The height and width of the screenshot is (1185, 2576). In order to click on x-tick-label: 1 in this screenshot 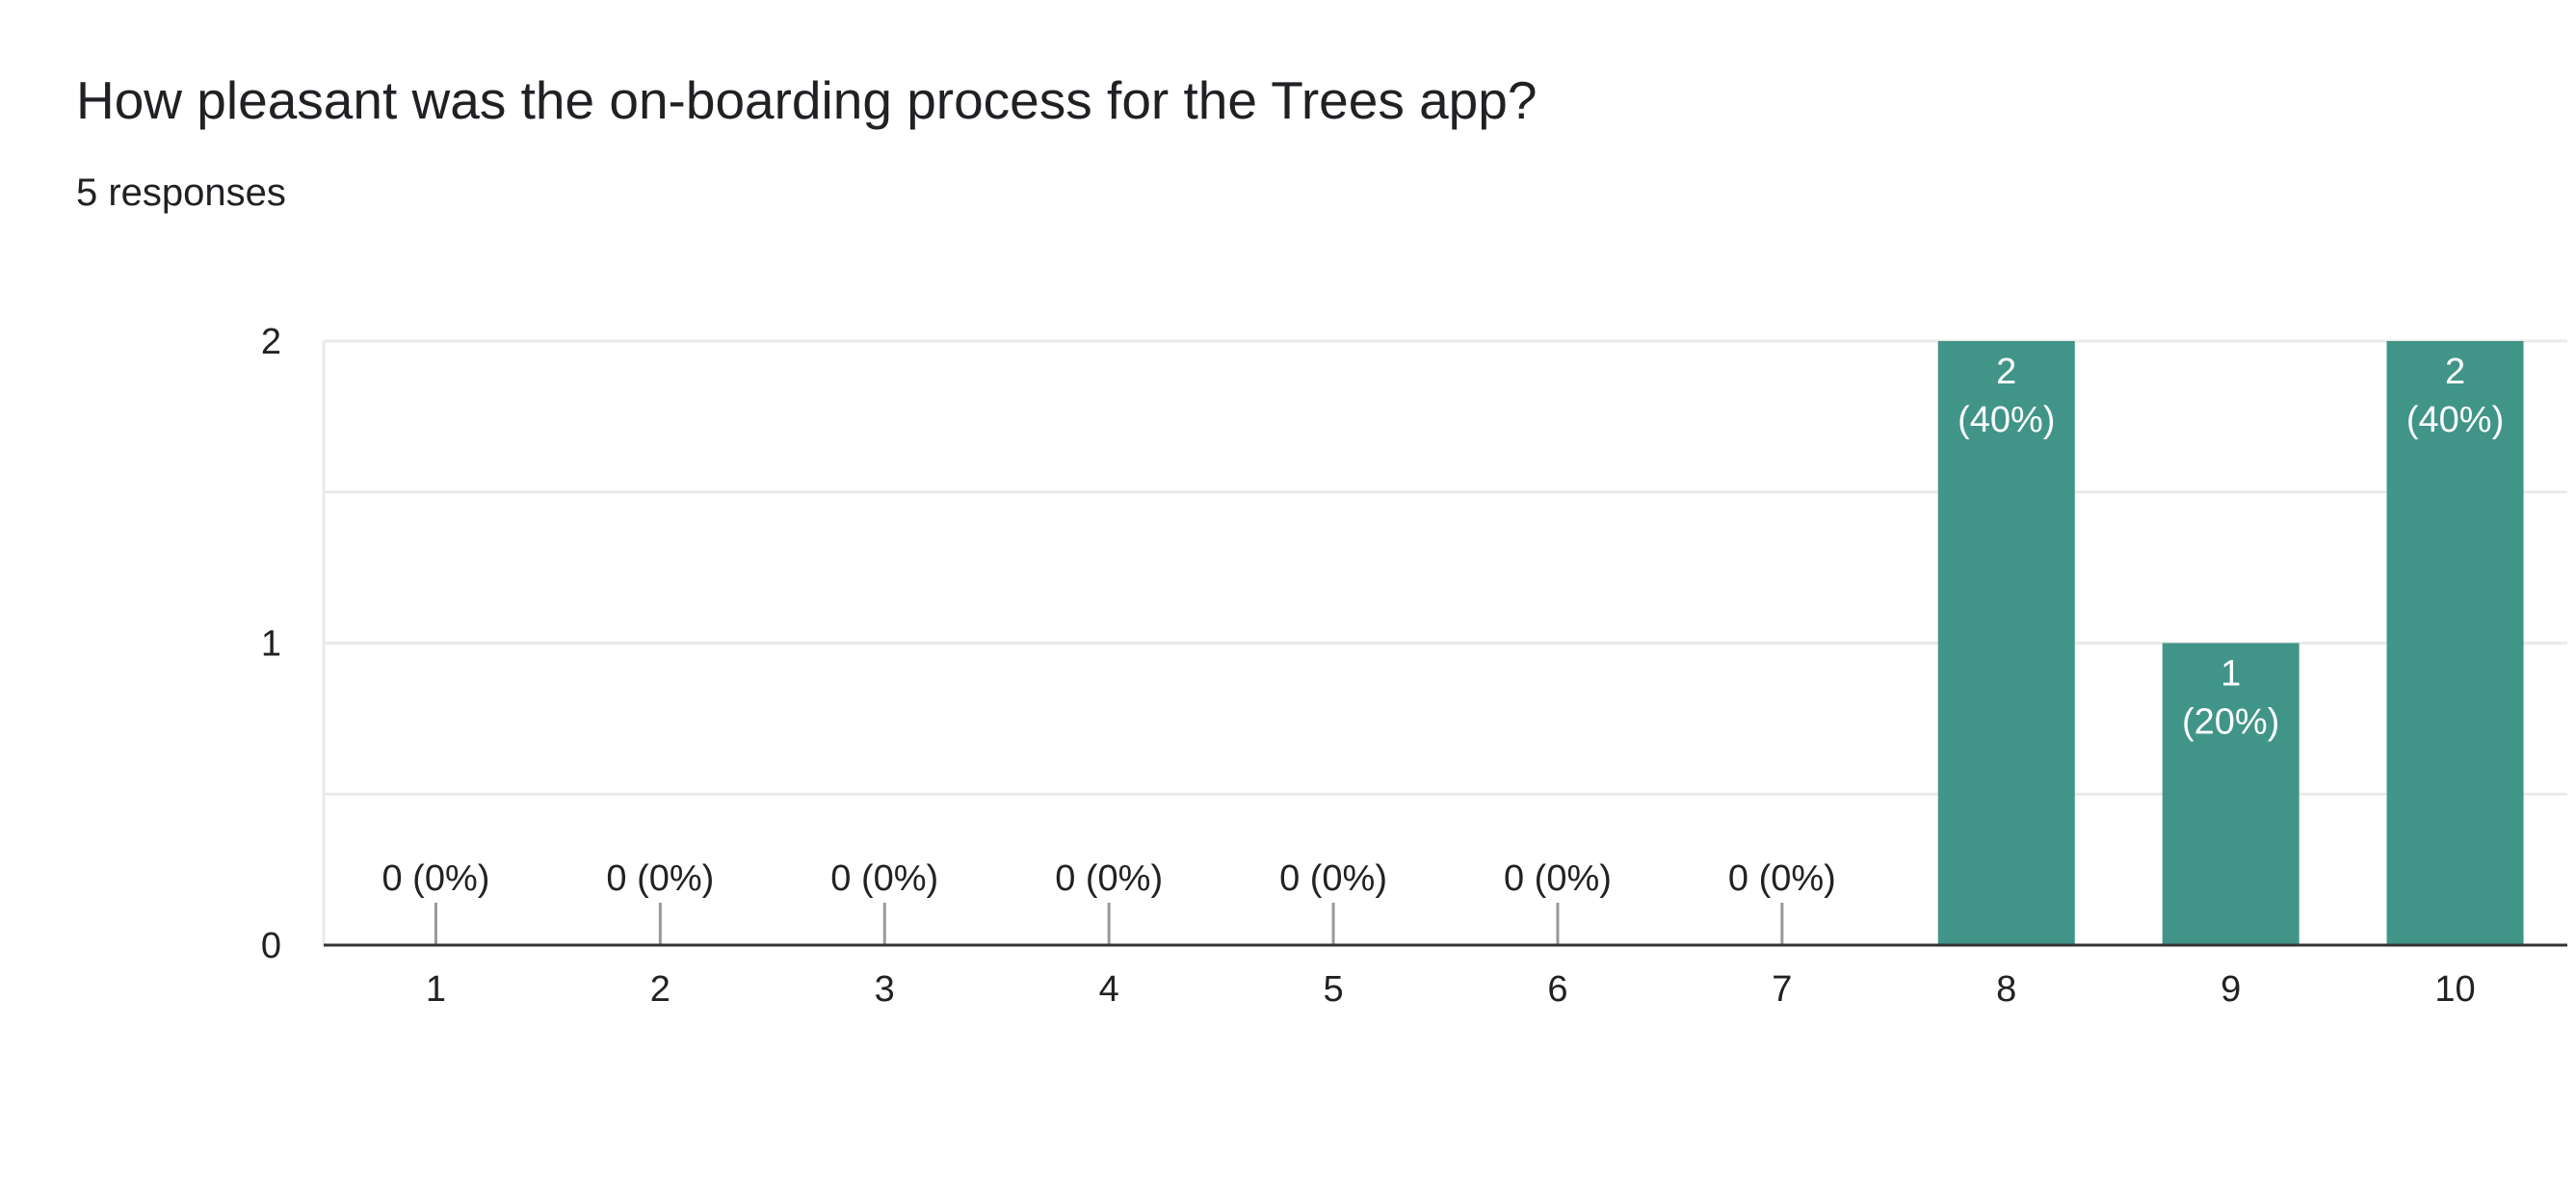, I will do `click(436, 989)`.